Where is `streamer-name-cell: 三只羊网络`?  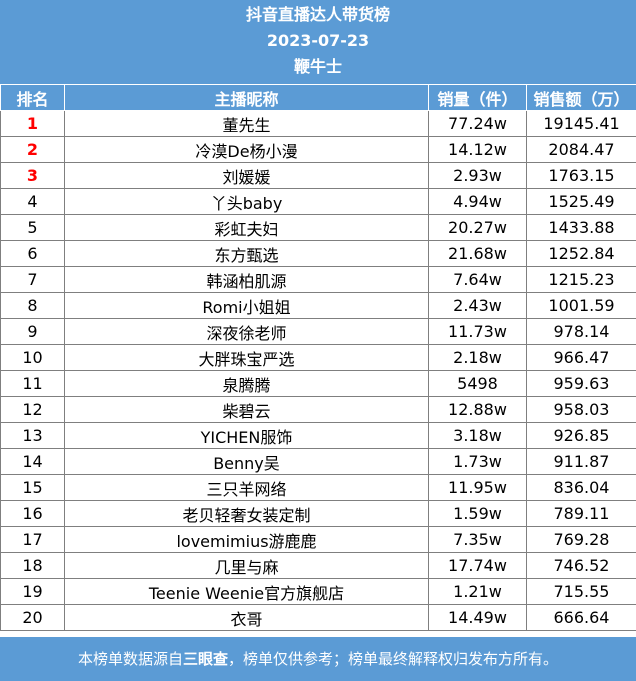
streamer-name-cell: 三只羊网络 is located at coordinates (246, 487).